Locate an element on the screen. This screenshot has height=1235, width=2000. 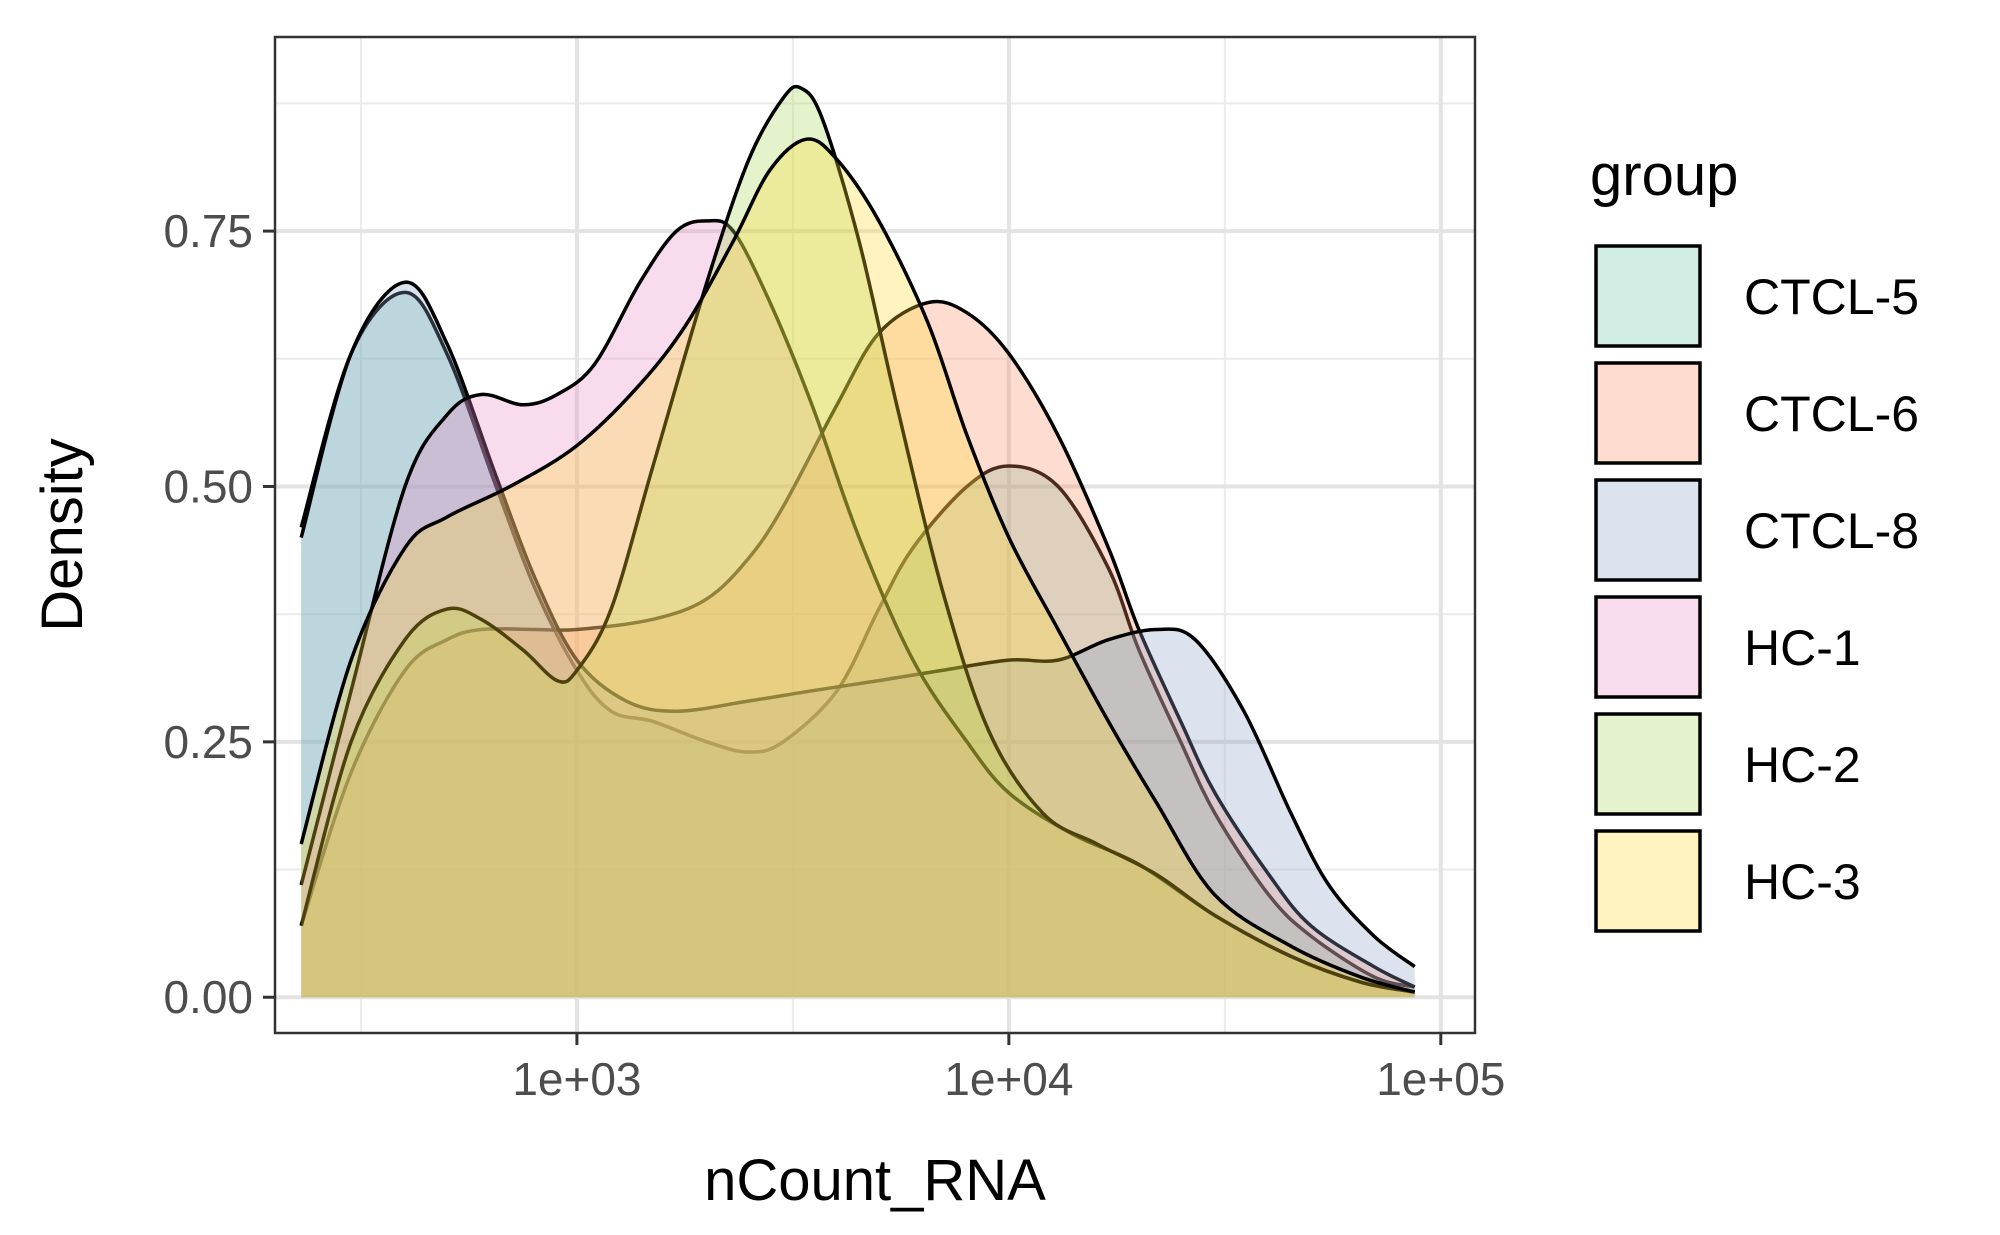
y-tick-label: 0.75 is located at coordinates (208, 231).